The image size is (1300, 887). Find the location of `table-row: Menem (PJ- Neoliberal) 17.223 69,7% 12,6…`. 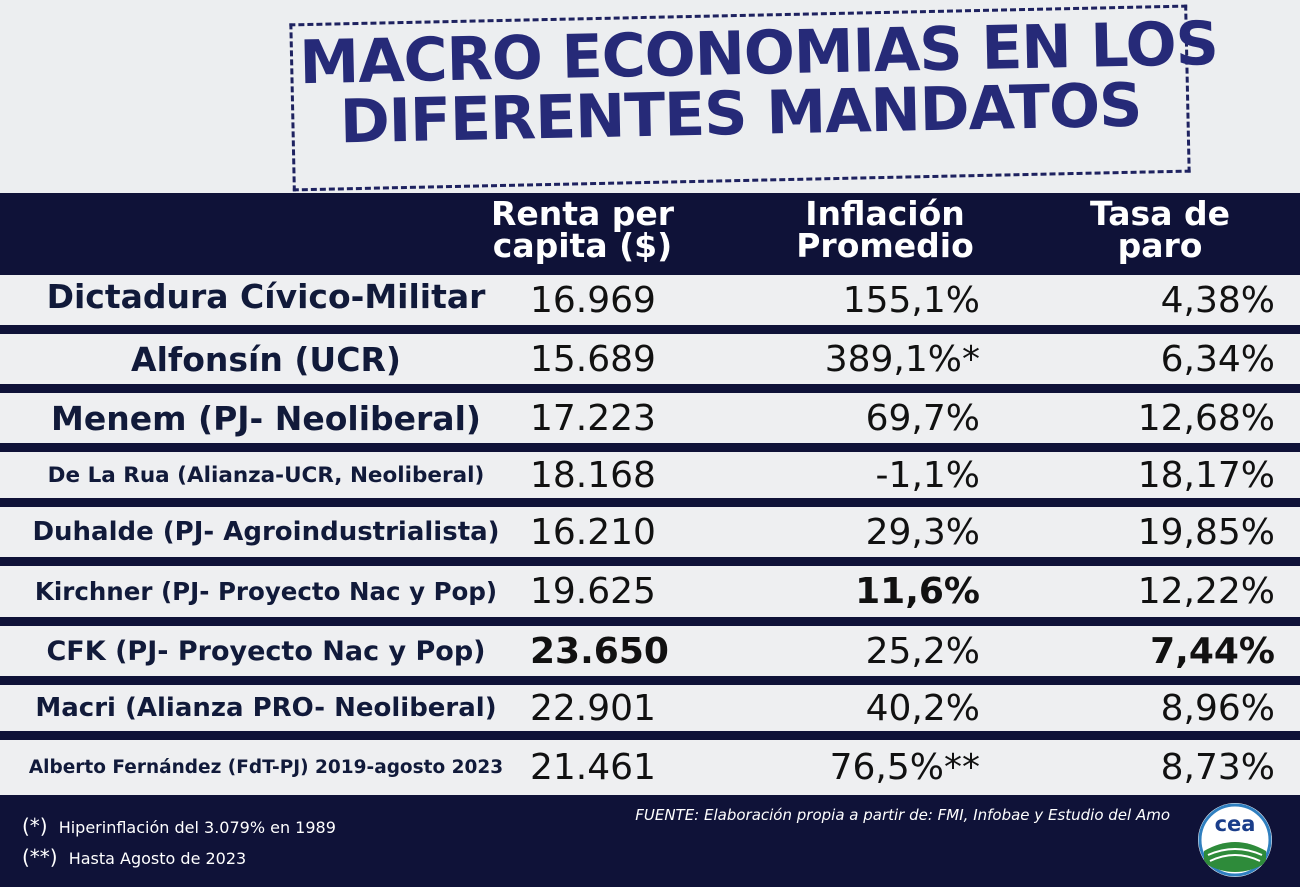

table-row: Menem (PJ- Neoliberal) 17.223 69,7% 12,6… is located at coordinates (650, 422).